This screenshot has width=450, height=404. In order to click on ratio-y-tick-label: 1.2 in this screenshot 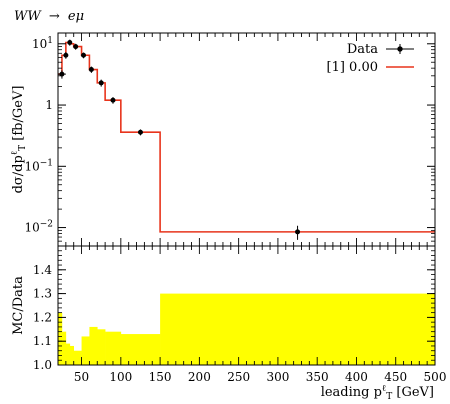, I will do `click(42, 317)`.